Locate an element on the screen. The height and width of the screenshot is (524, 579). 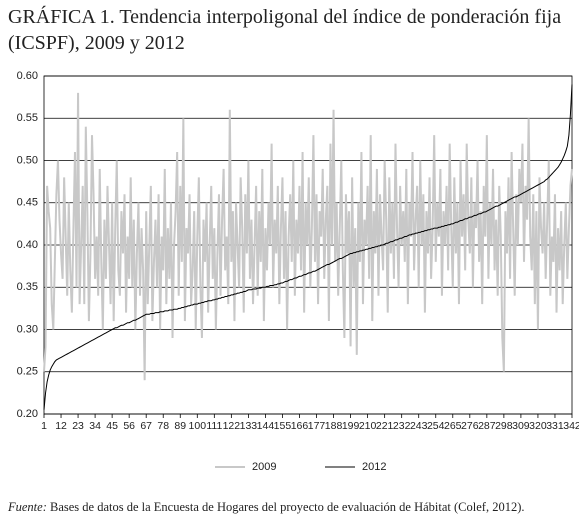
x-tick-label: 1 is located at coordinates (44, 426).